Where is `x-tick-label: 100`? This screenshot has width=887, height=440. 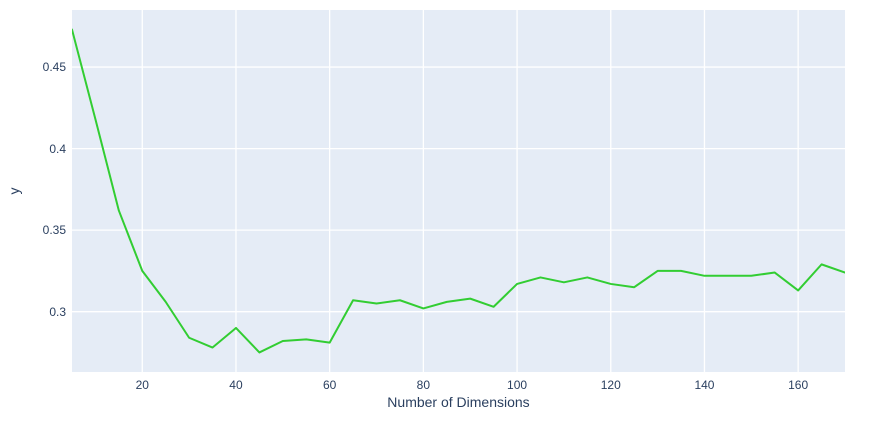 x-tick-label: 100 is located at coordinates (517, 385).